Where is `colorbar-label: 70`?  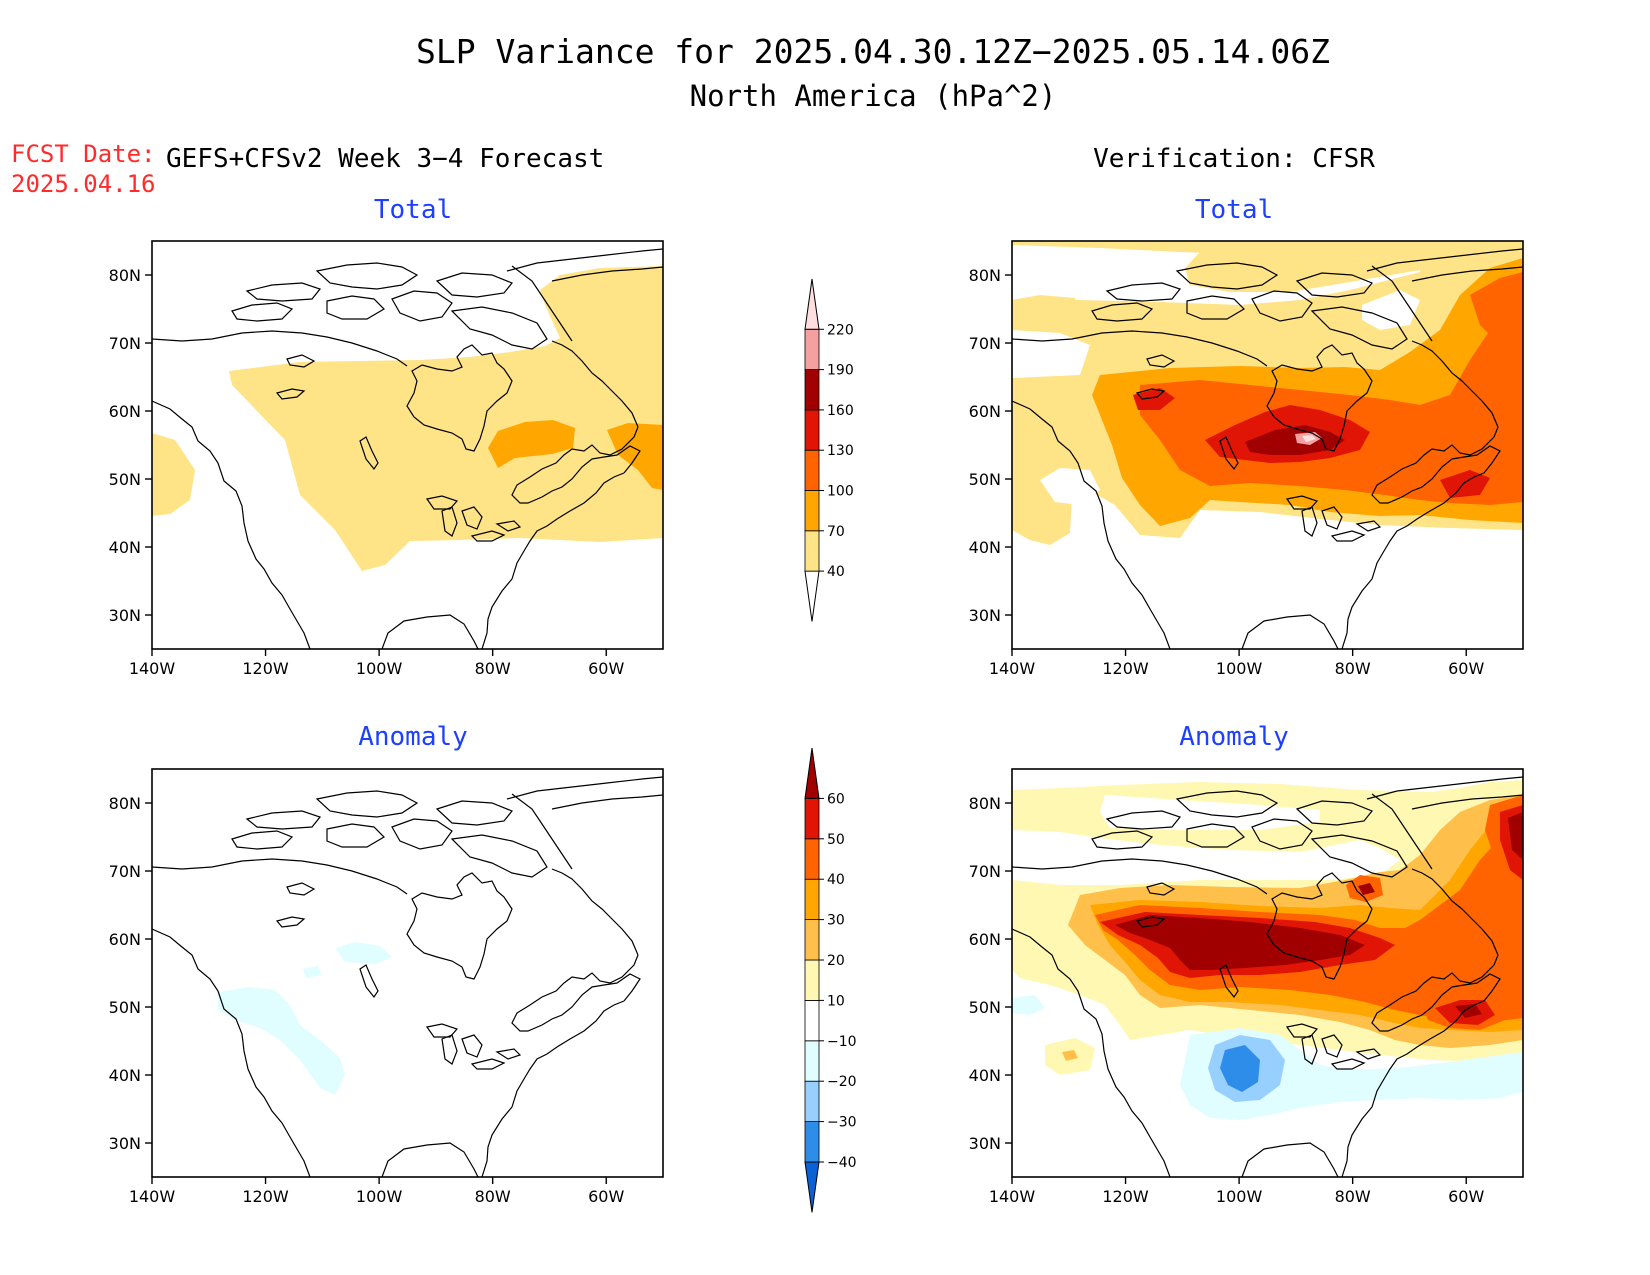
colorbar-label: 70 is located at coordinates (836, 532).